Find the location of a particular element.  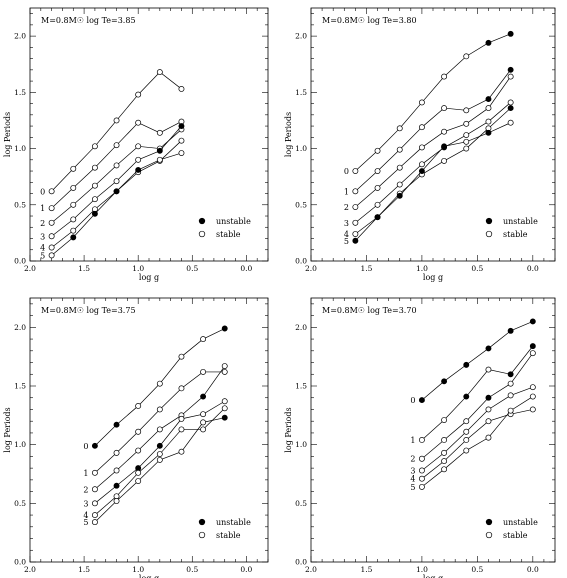

legend: unstable stable is located at coordinates (511, 529).